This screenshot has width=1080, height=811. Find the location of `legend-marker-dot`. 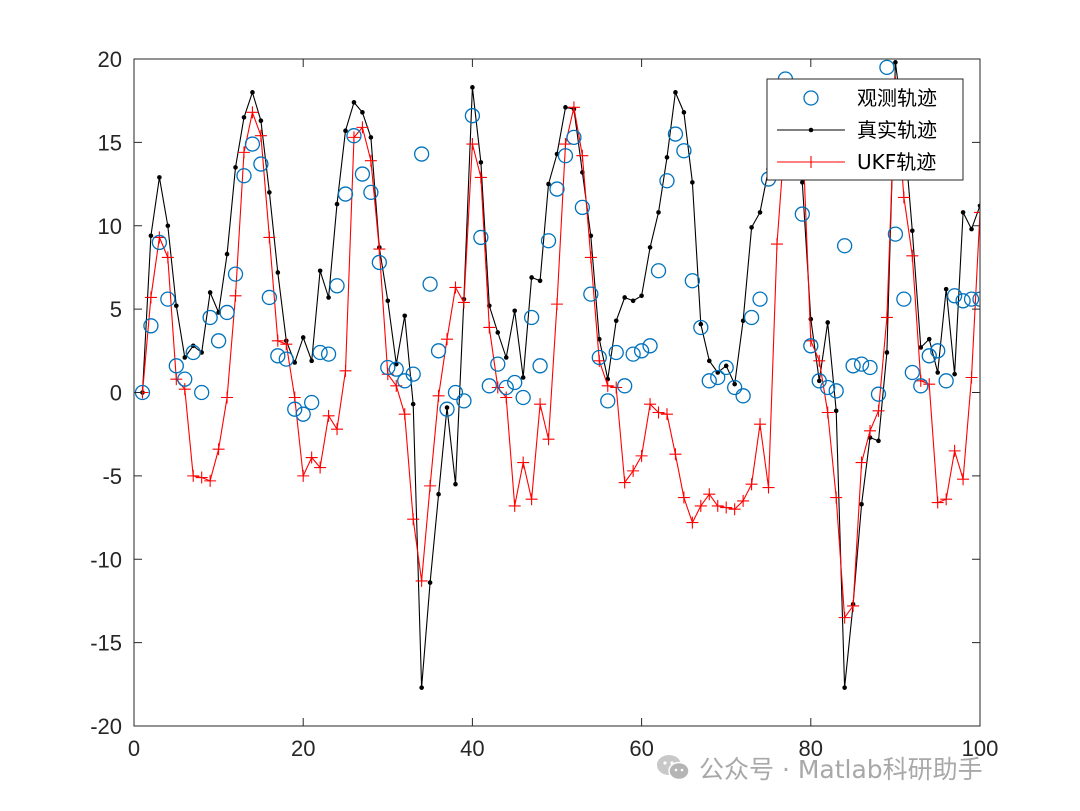

legend-marker-dot is located at coordinates (811, 130).